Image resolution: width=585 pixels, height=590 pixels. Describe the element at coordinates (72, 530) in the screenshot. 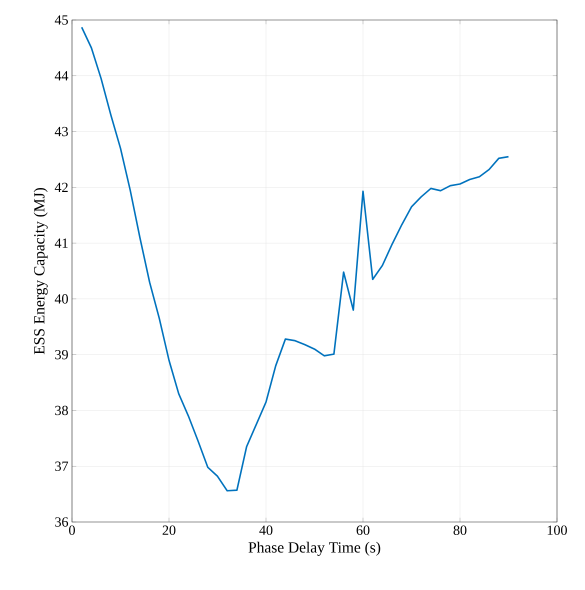

I see `x-tick-label: 0` at that location.